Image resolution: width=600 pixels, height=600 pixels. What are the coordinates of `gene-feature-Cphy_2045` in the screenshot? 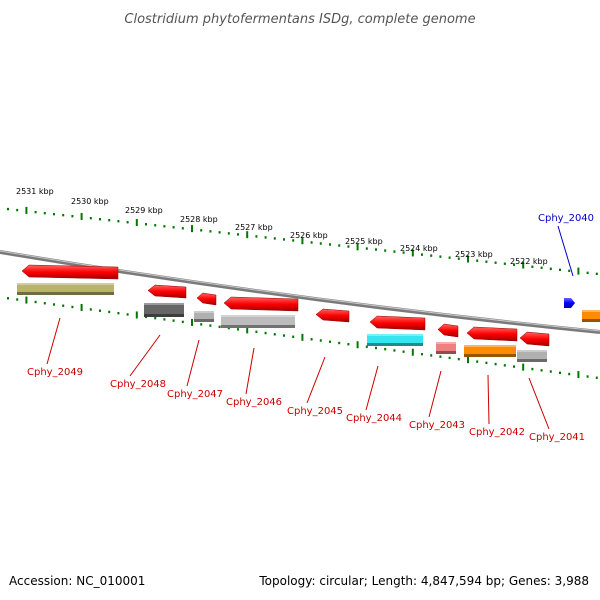 It's located at (332, 315).